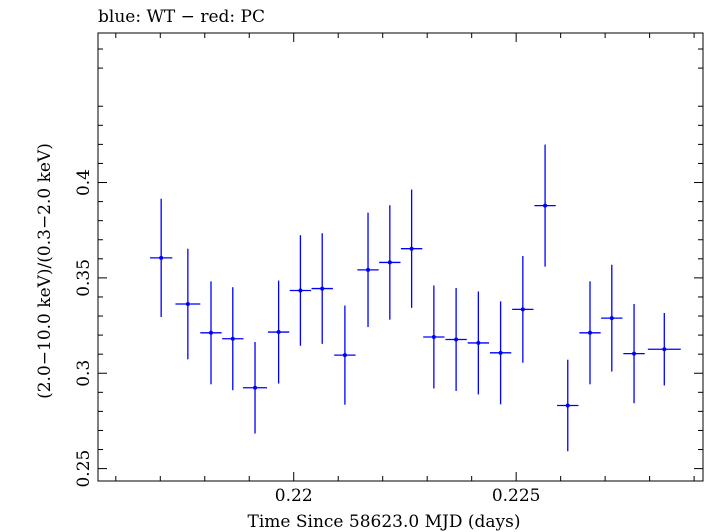 This screenshot has width=705, height=532. Describe the element at coordinates (384, 522) in the screenshot. I see `x-axis-label: Time Since 58623.0 MJD (days)` at that location.